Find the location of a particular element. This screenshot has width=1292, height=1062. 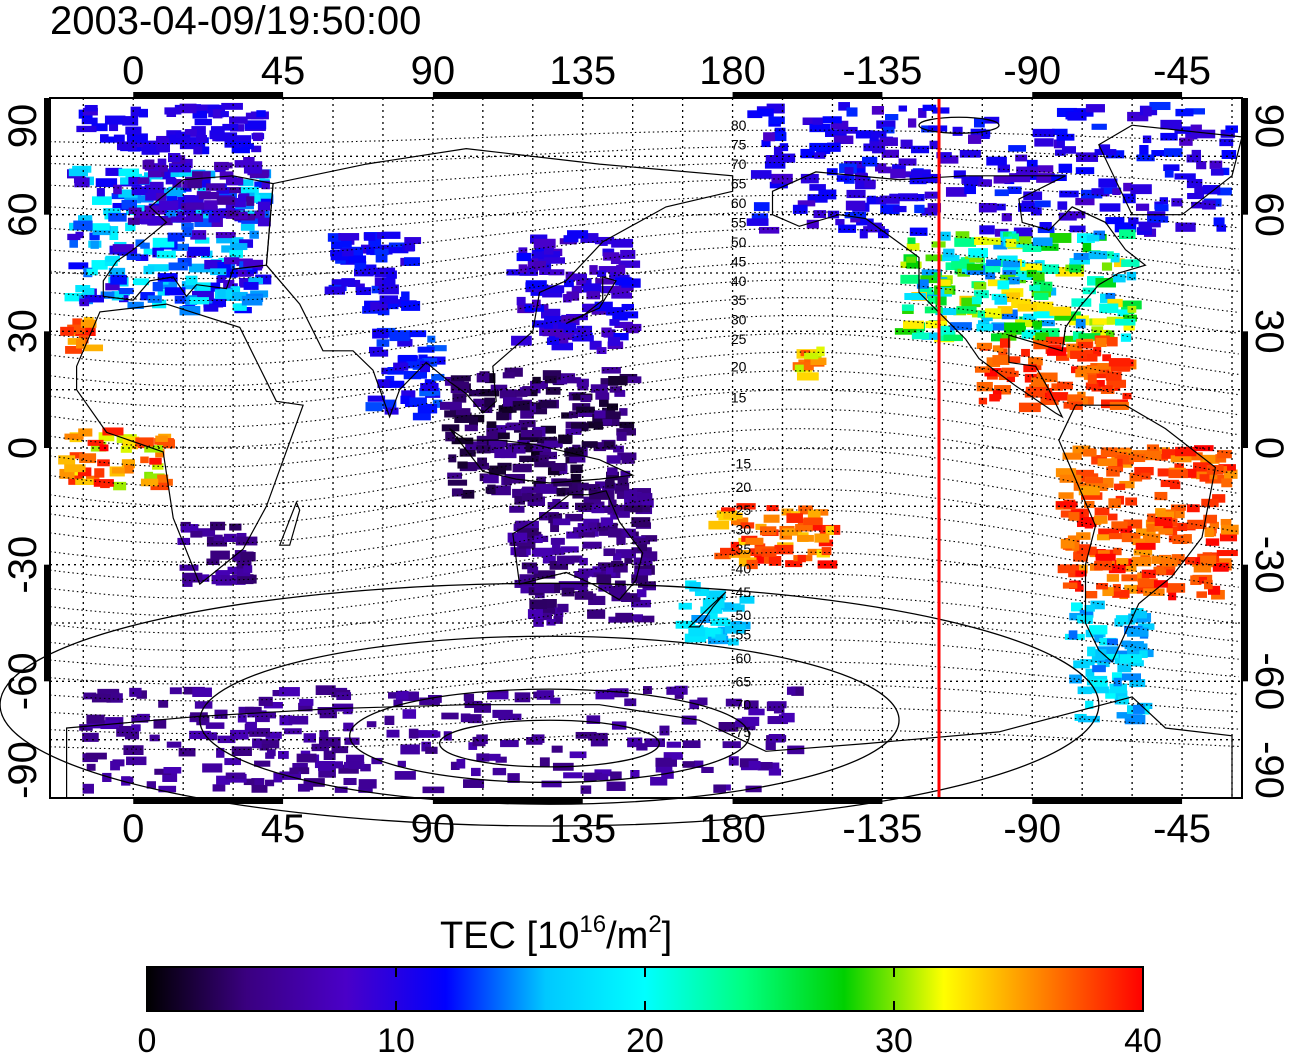

polar-contour is located at coordinates (549, 743).